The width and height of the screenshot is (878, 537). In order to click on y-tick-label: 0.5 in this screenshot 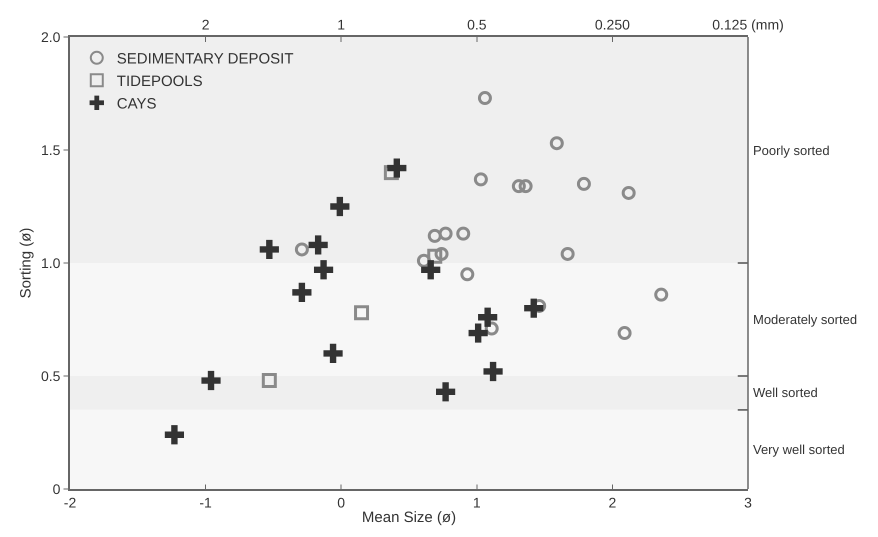, I will do `click(50, 376)`.